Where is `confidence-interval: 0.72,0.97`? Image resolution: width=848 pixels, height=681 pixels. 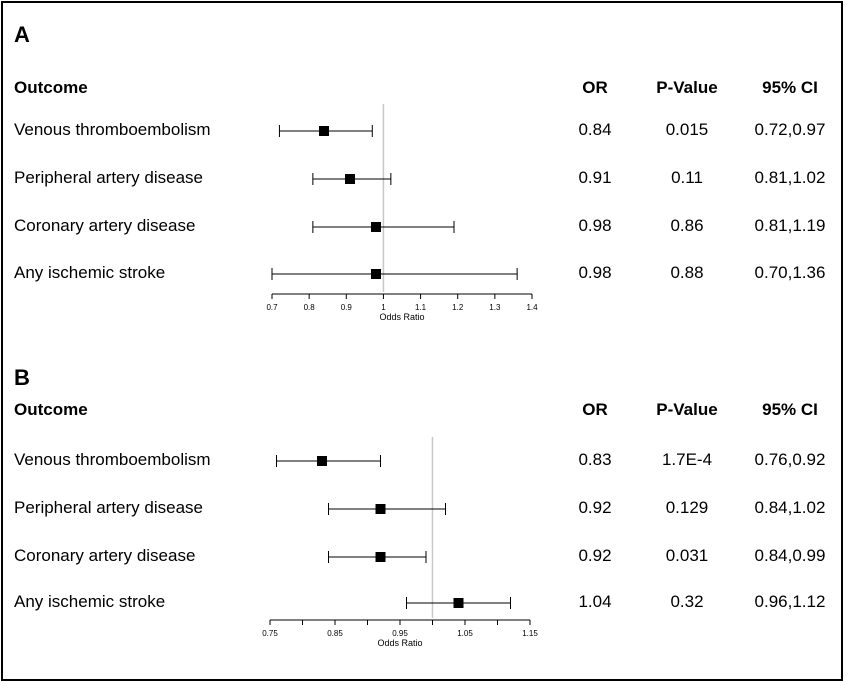
confidence-interval: 0.72,0.97 is located at coordinates (790, 129).